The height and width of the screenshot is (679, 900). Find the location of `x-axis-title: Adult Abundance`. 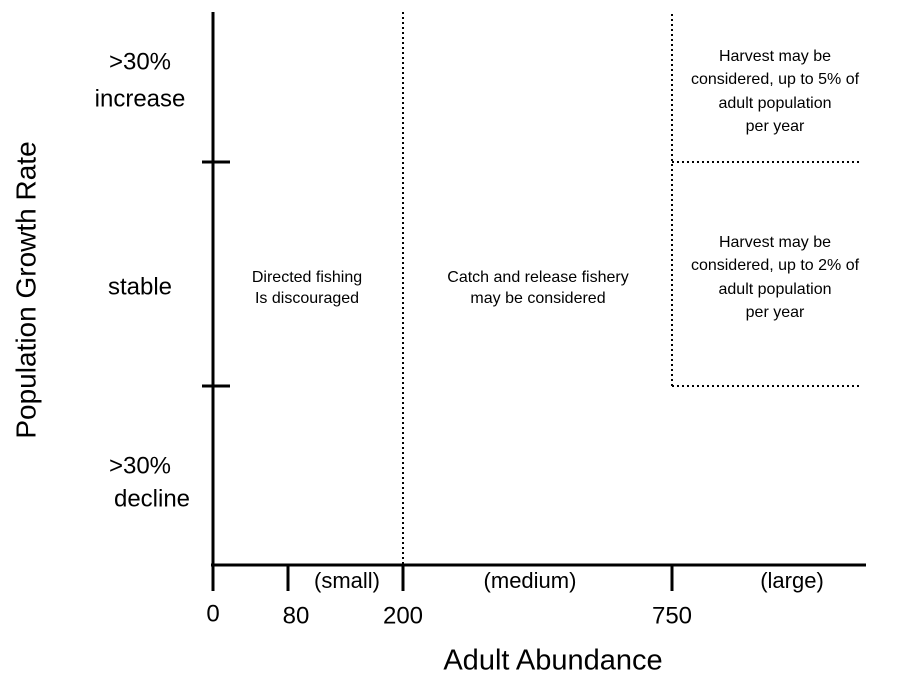

x-axis-title: Adult Abundance is located at coordinates (552, 661).